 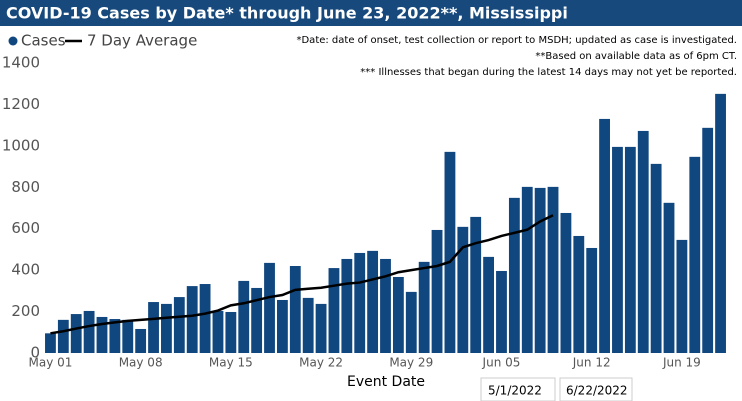 I want to click on y-tick-label: 400, so click(x=25, y=270).